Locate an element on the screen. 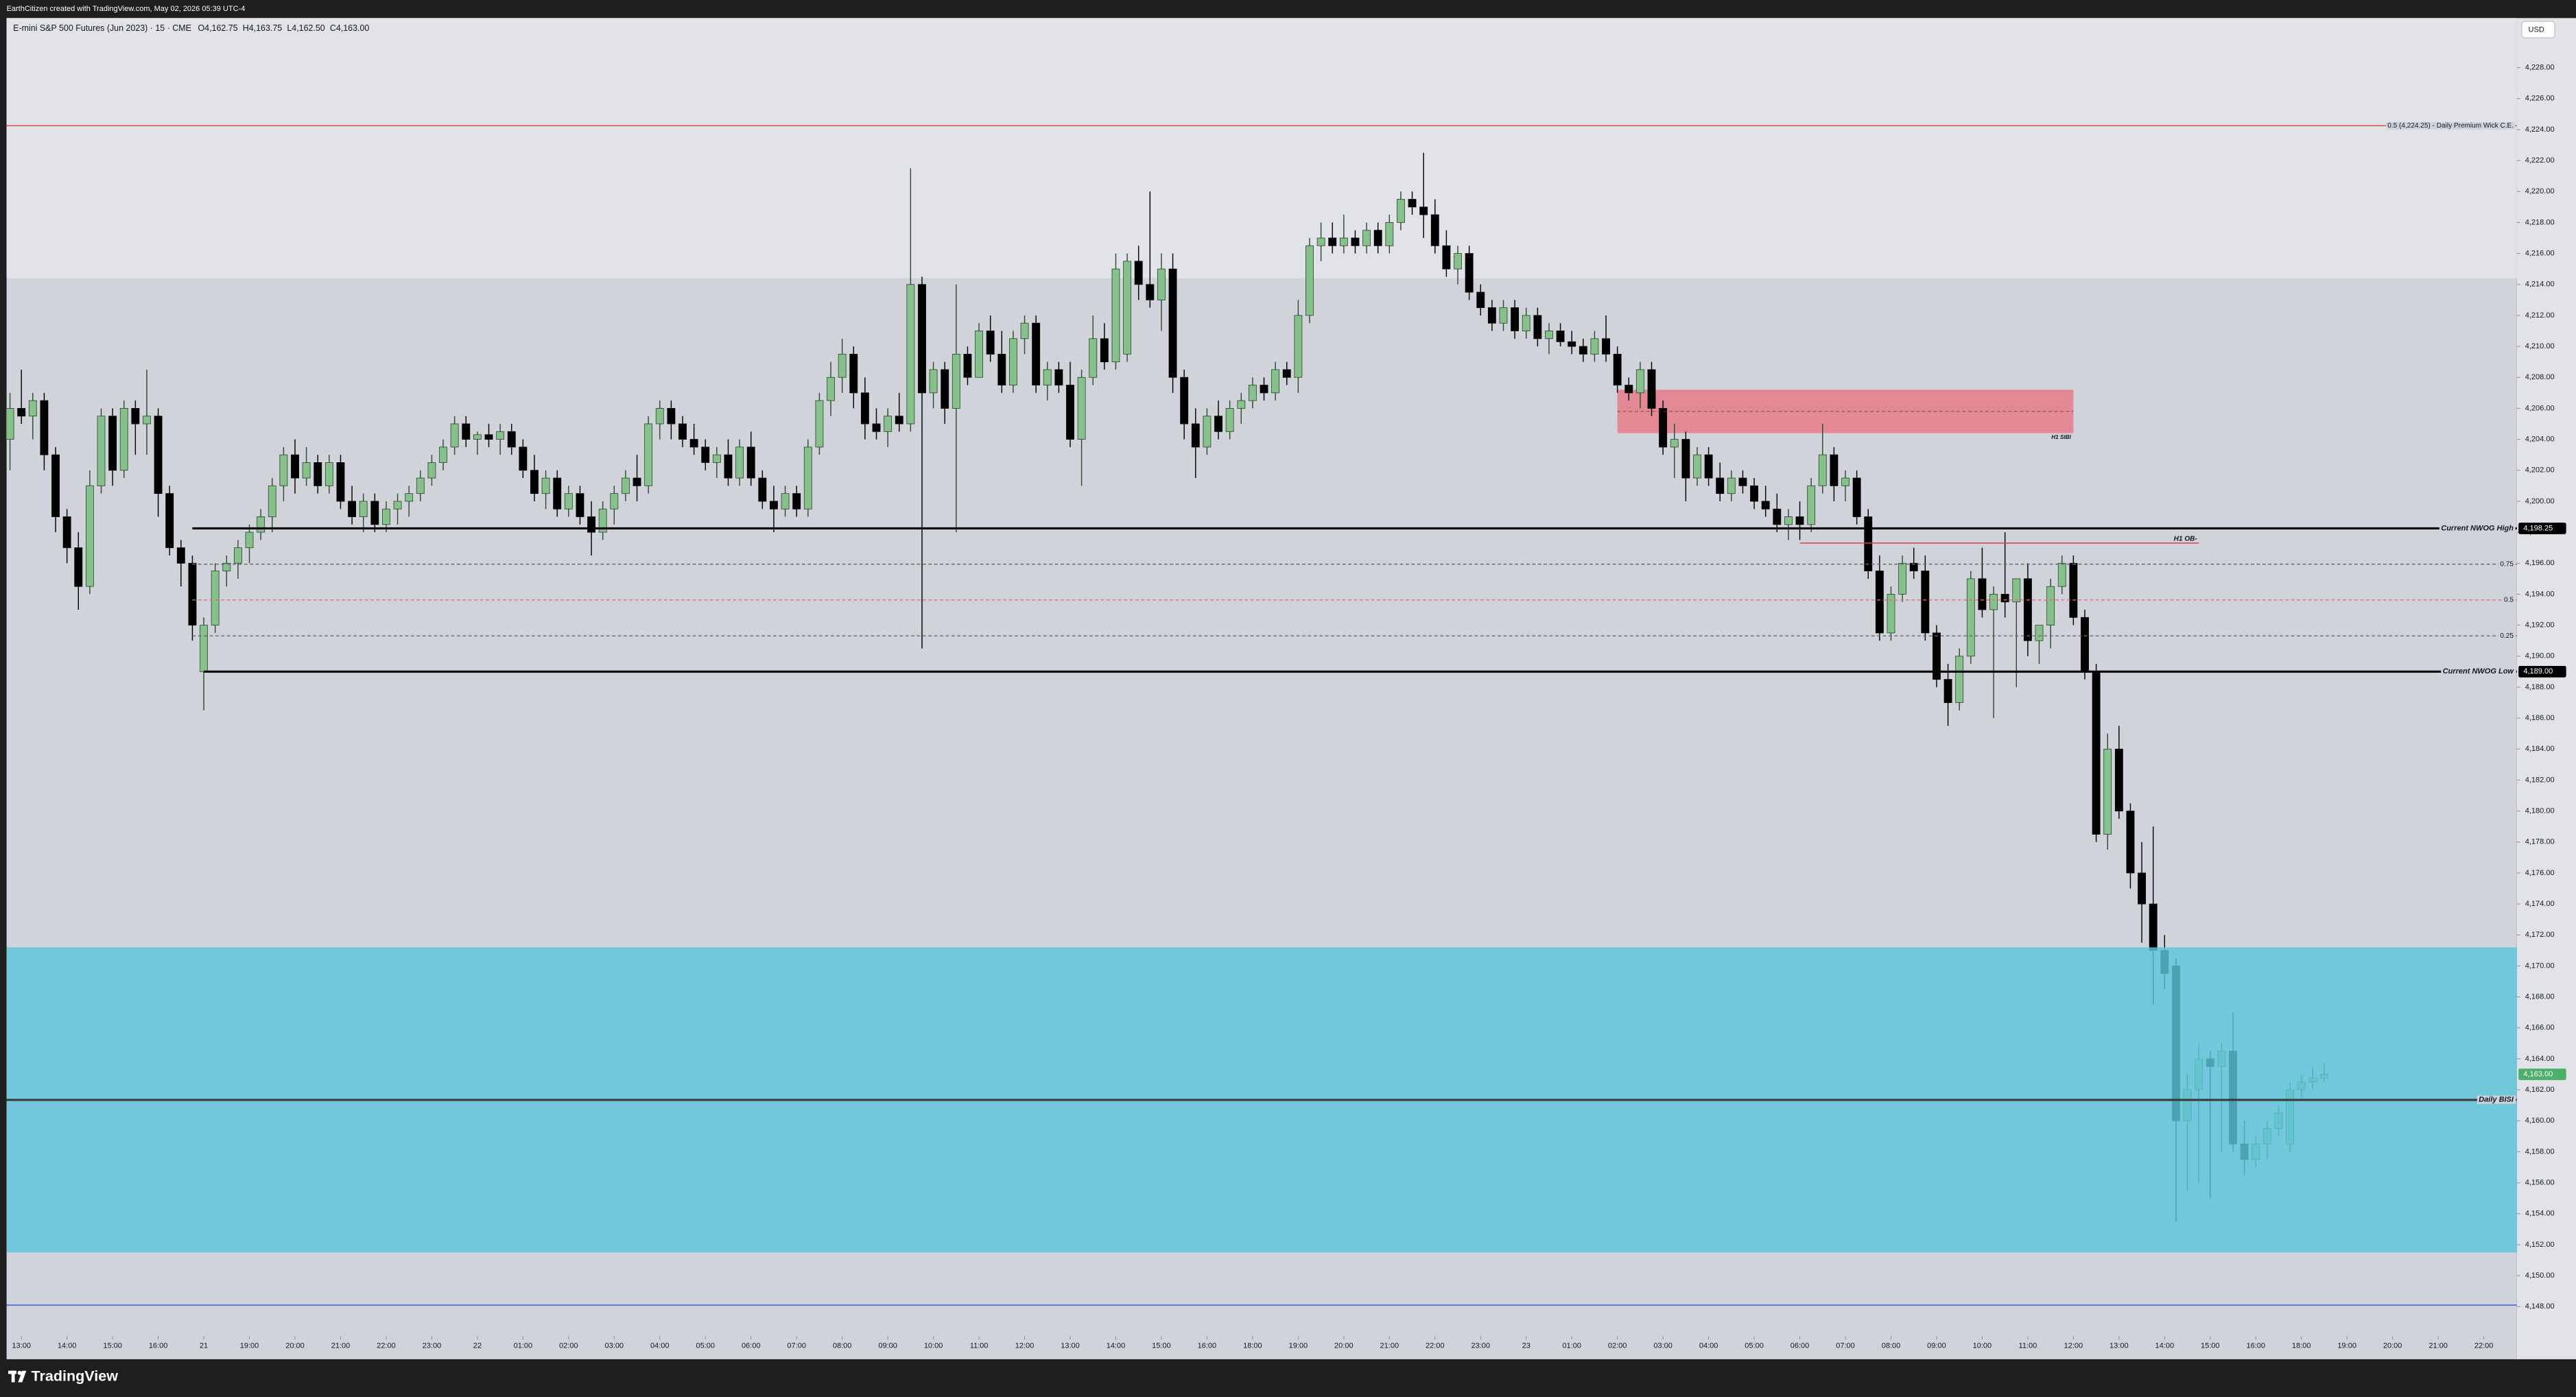 The image size is (2576, 1397). level-label: 0.25 is located at coordinates (2507, 636).